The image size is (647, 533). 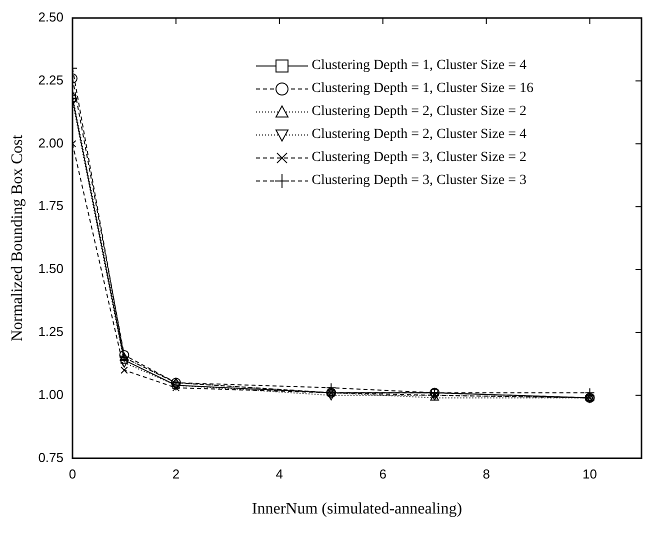 I want to click on legend-label: Clustering Depth = 3, Cluster Size = 2, so click(x=419, y=158).